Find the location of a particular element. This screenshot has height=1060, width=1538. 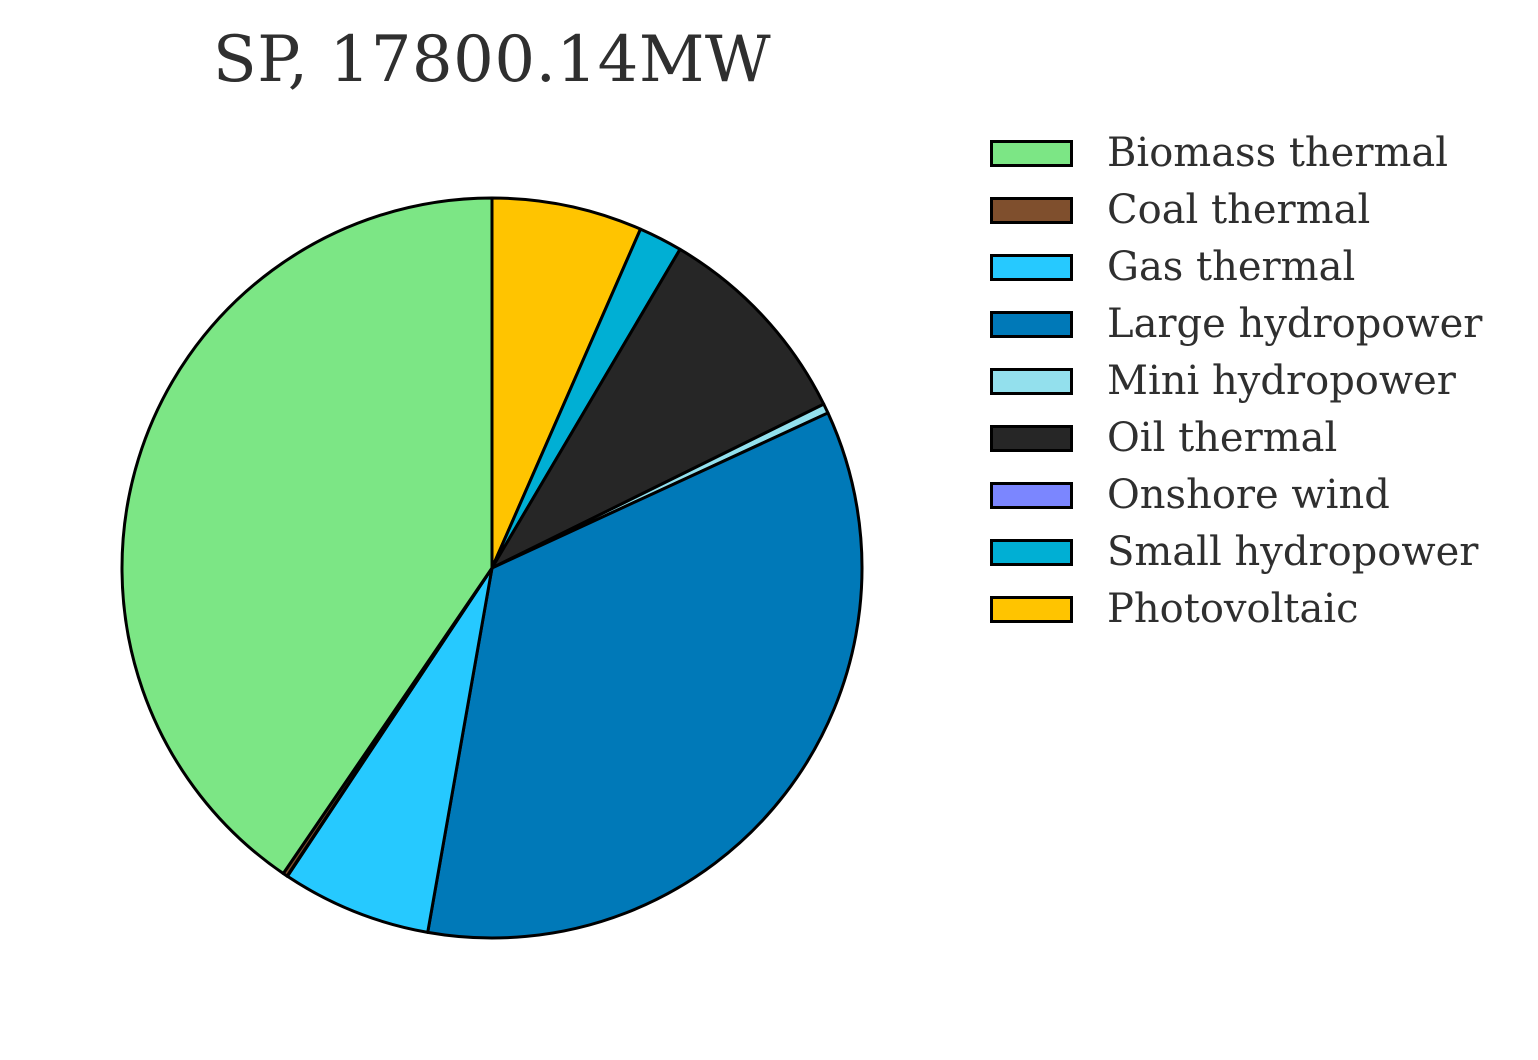

legend-label-small-hydropower: Small hydropower is located at coordinates (1293, 552).